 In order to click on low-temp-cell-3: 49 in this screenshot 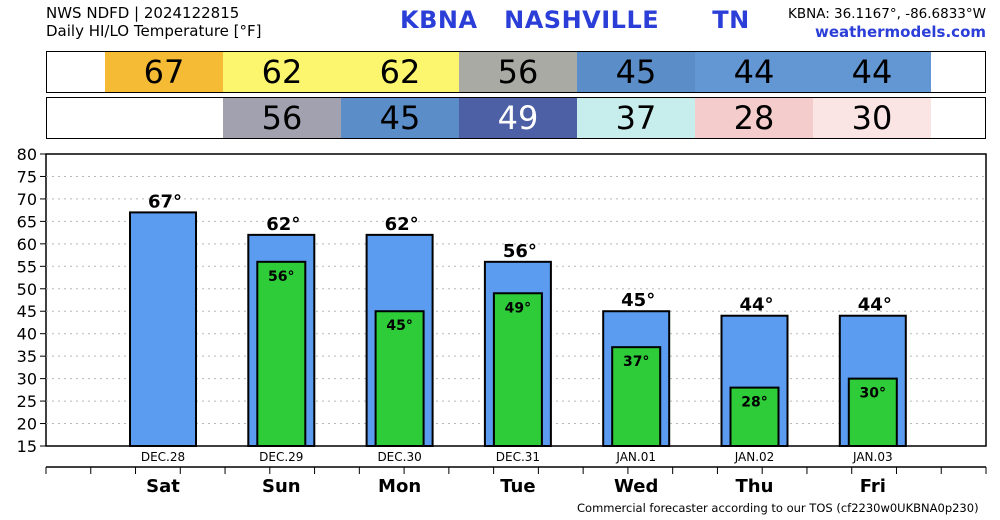, I will do `click(518, 118)`.